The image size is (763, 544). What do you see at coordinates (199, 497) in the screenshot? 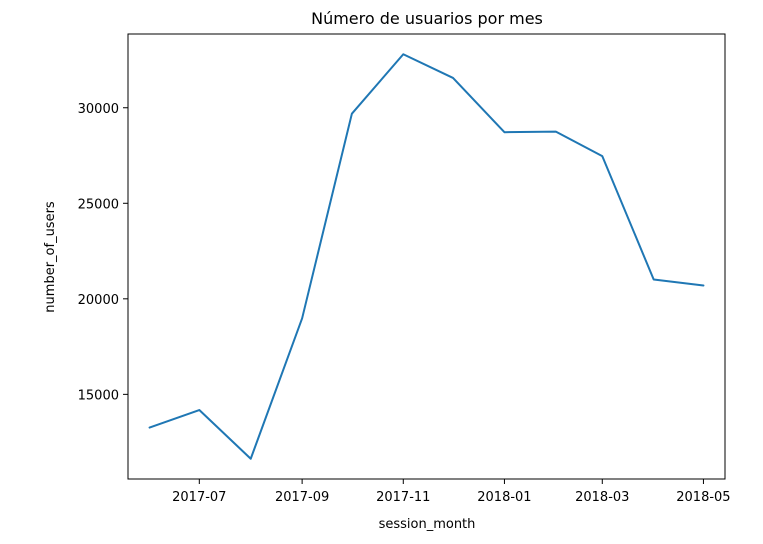
I see `x-tick-label: 2017-07` at bounding box center [199, 497].